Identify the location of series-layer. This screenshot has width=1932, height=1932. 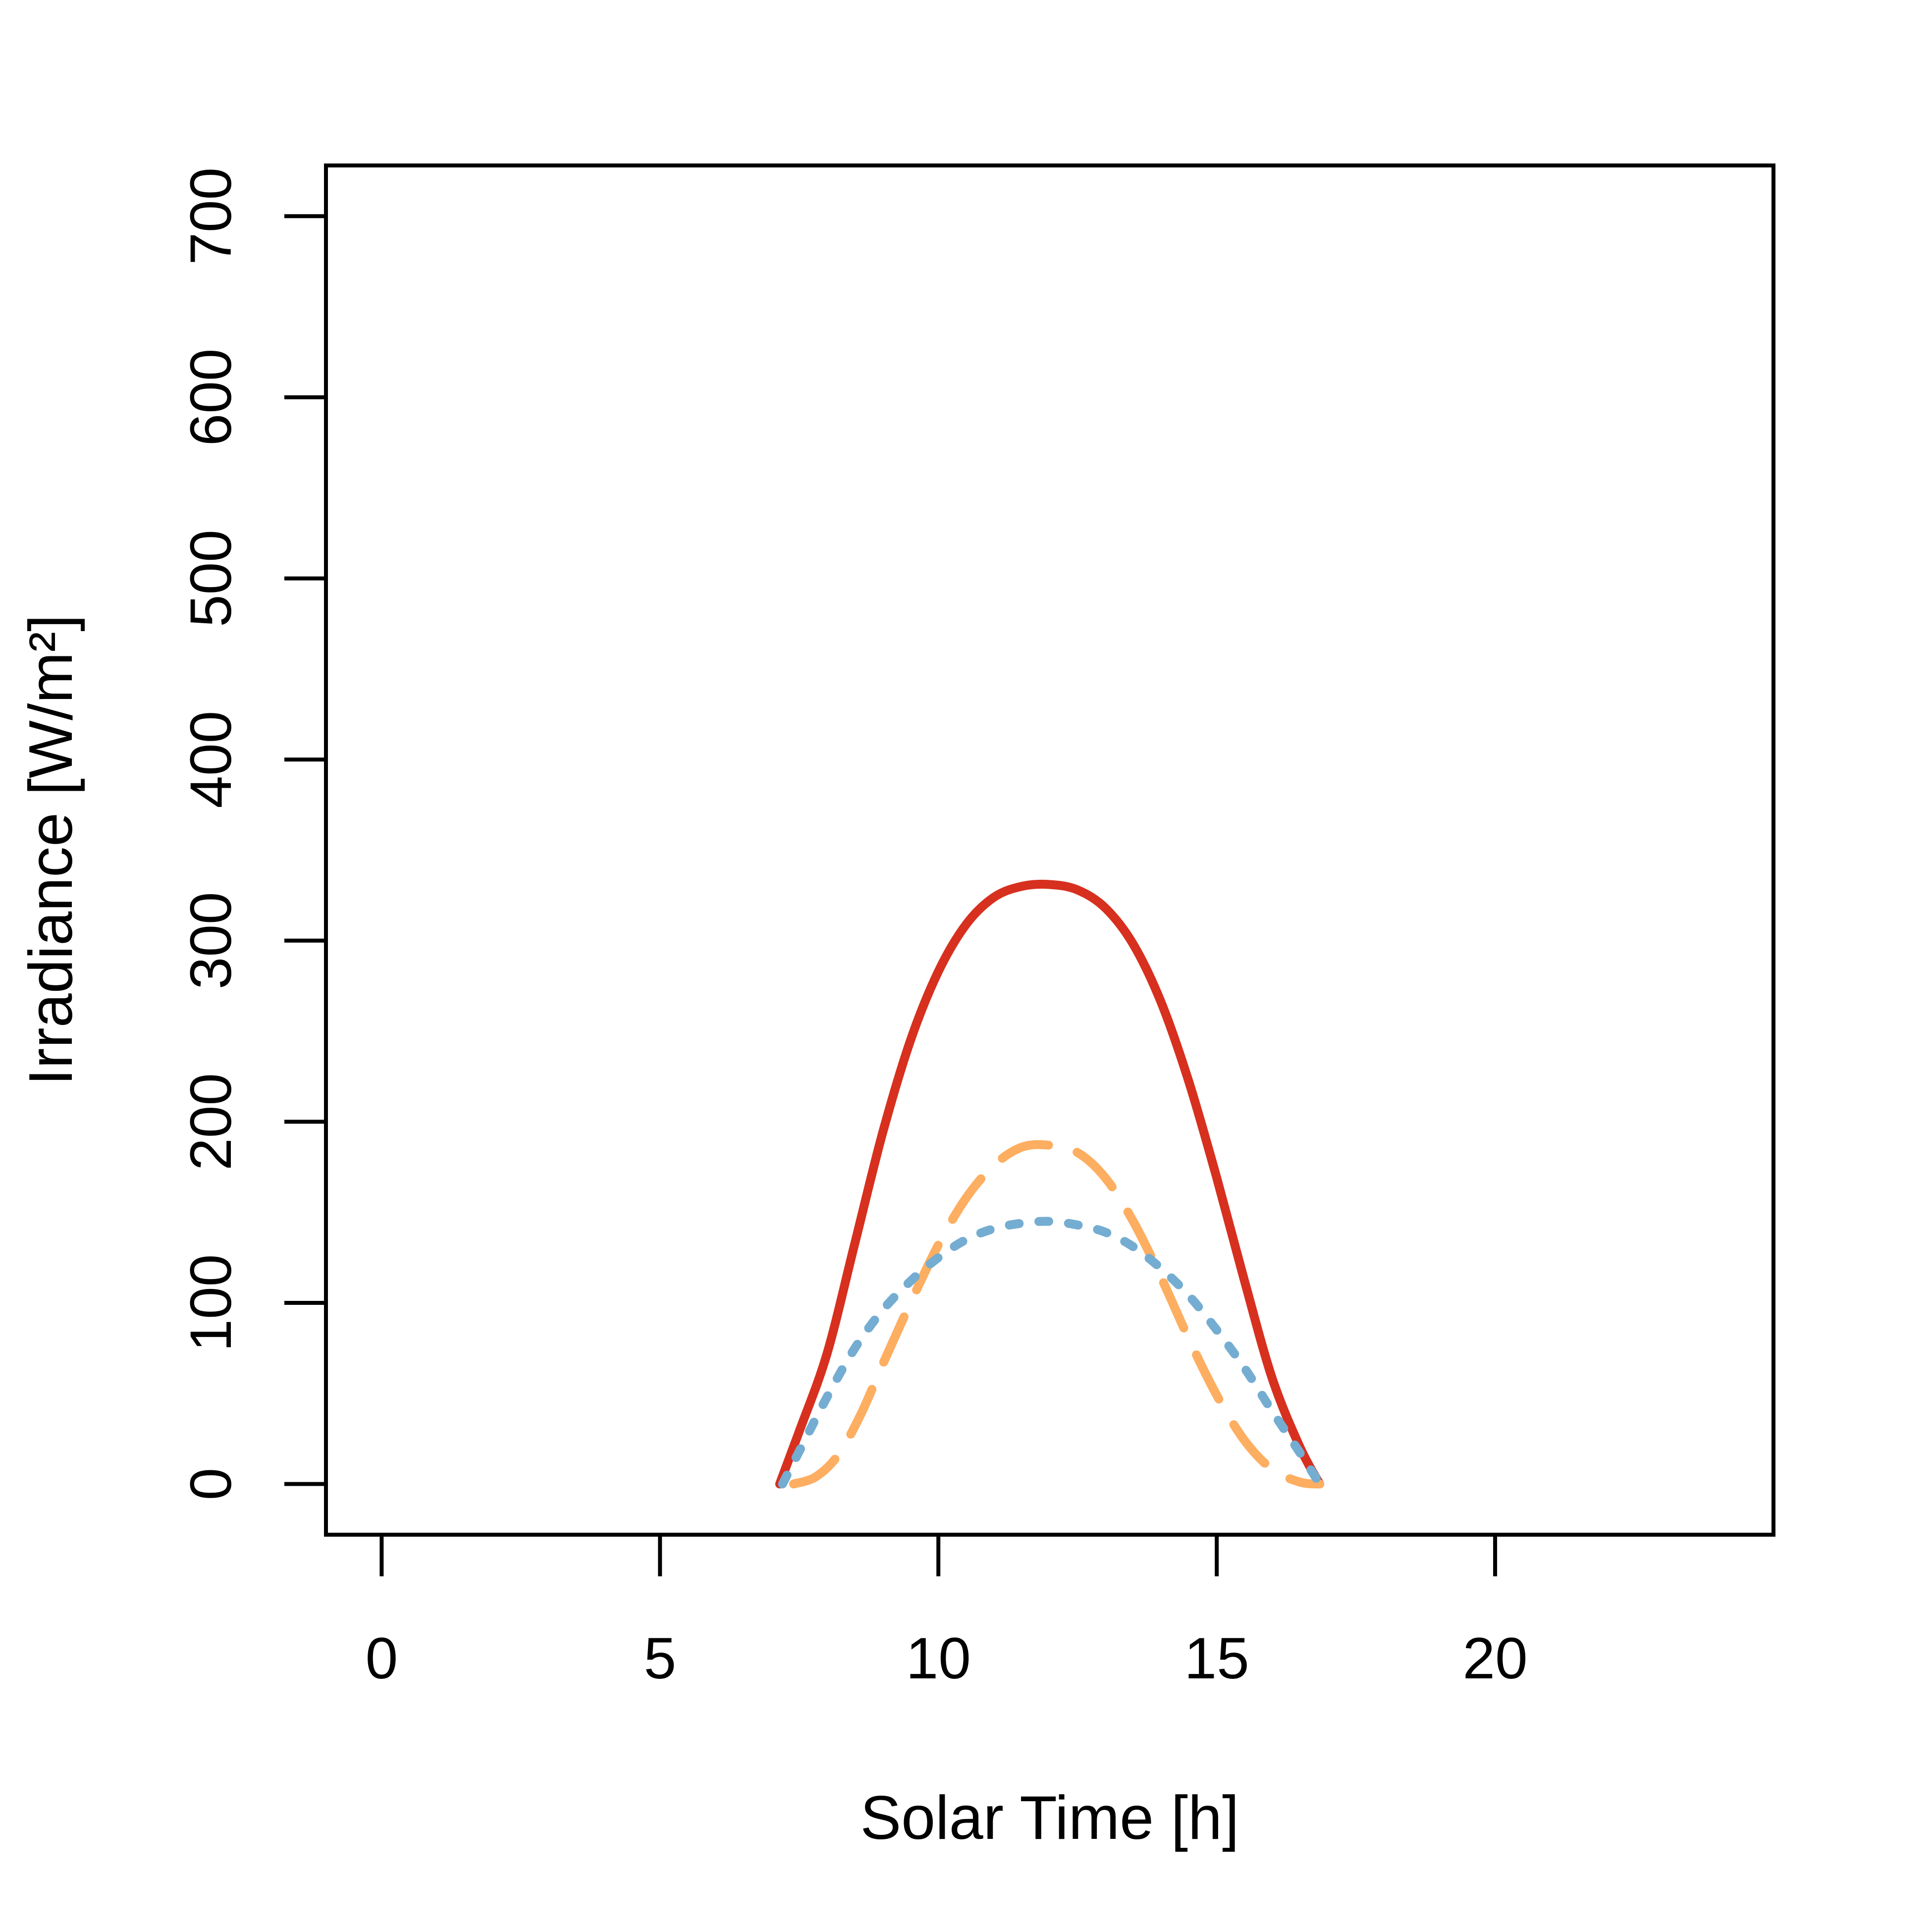
(1050, 1184).